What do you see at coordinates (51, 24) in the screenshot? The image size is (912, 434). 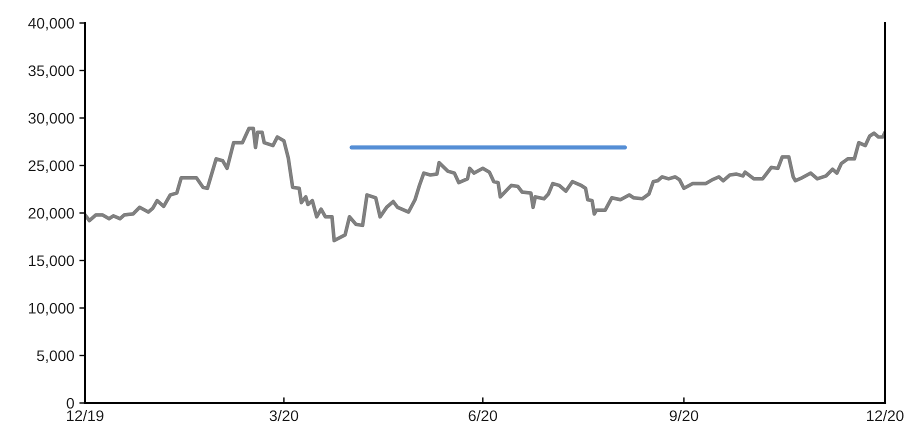 I see `y-tick-label: 40,000` at bounding box center [51, 24].